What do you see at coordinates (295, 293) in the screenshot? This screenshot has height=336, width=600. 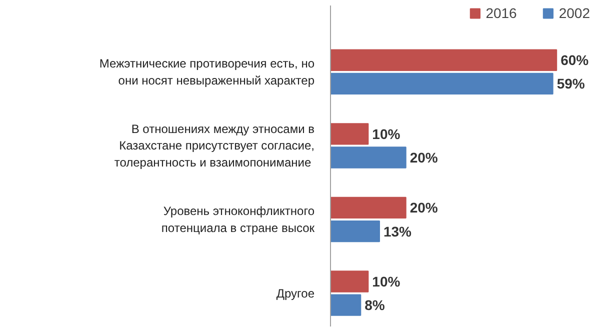 I see `y-tick-label: Другое` at bounding box center [295, 293].